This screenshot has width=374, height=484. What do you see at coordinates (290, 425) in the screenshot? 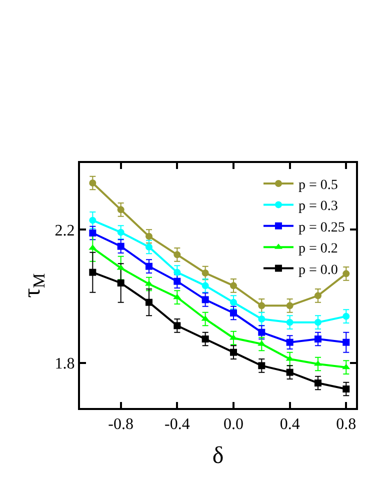
I see `x-tick-label: 0.4` at bounding box center [290, 425].